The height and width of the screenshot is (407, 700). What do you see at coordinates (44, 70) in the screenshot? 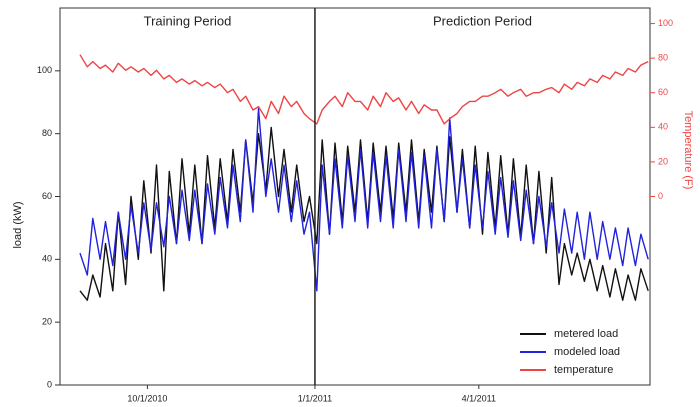
I see `y-tick-label: 100` at bounding box center [44, 70].